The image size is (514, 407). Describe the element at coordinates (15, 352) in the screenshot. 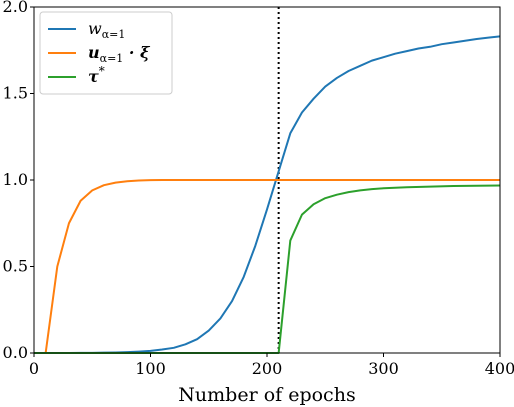

I see `y-tick-label: 0.0` at that location.